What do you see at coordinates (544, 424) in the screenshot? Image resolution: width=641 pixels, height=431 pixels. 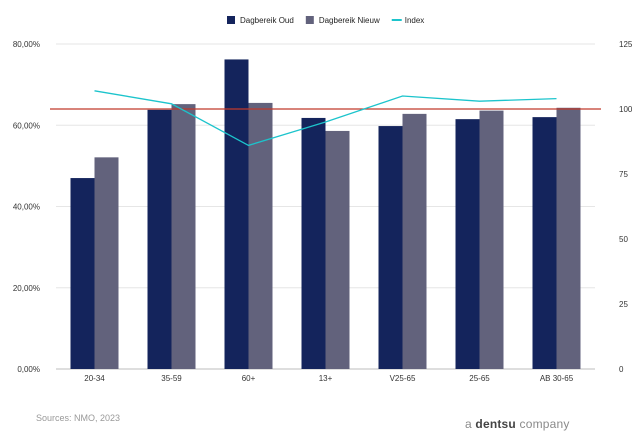 I see `brand-suffix: company` at bounding box center [544, 424].